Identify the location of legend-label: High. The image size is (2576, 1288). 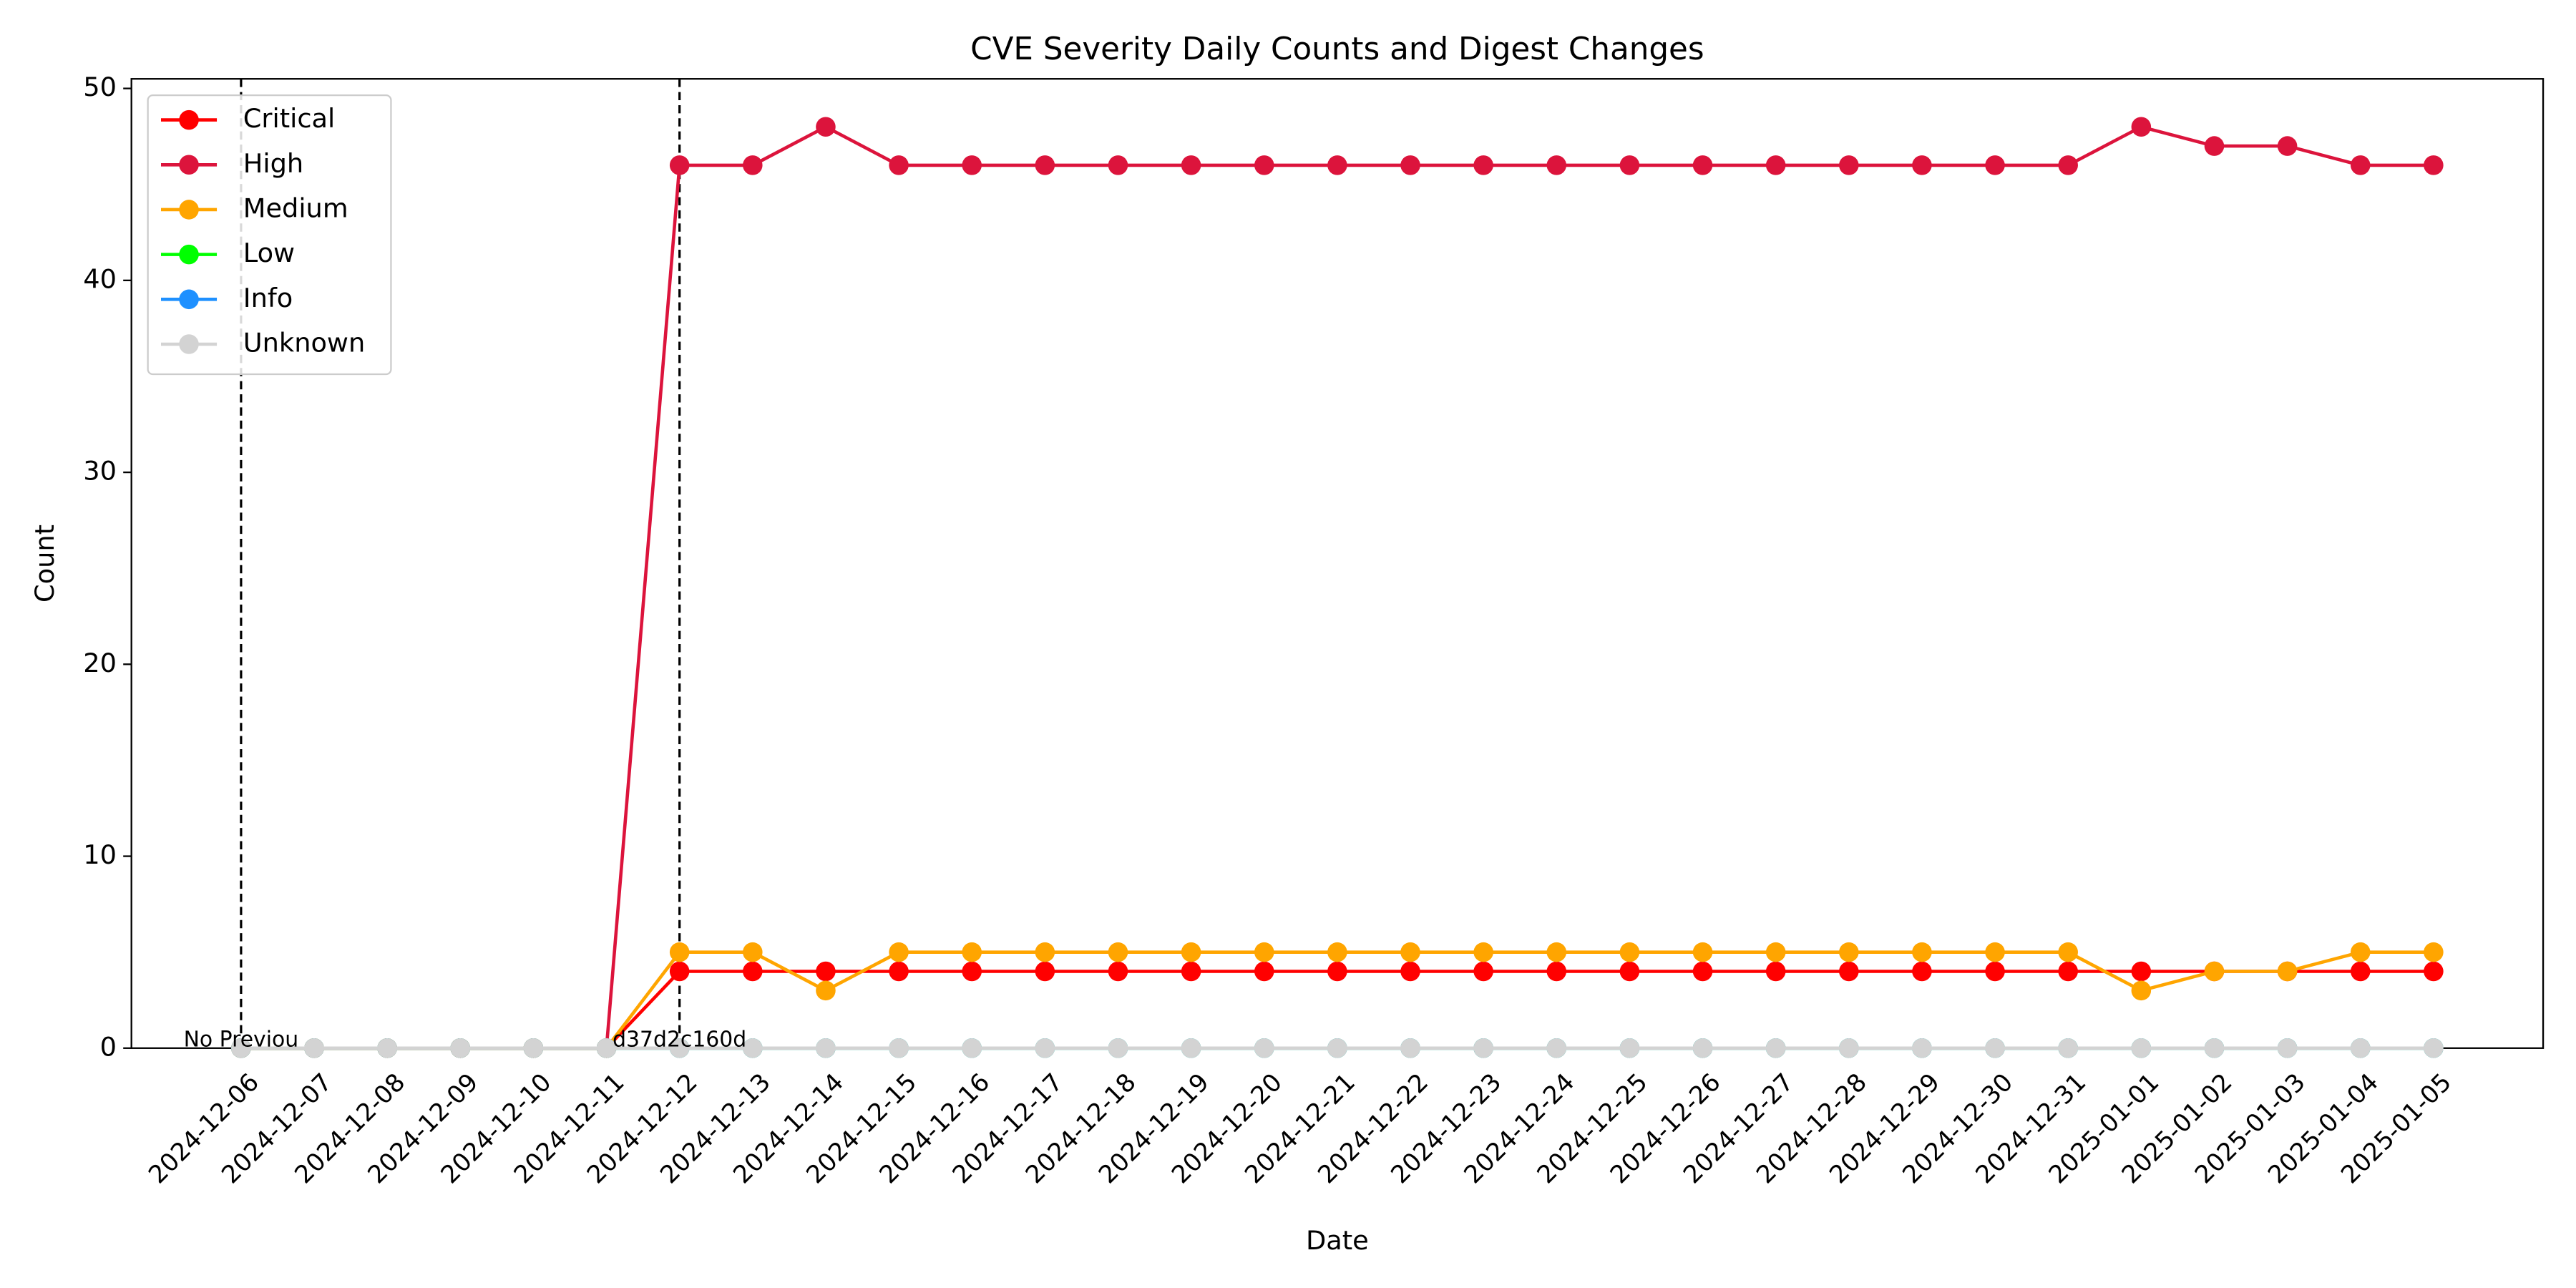
(273, 163).